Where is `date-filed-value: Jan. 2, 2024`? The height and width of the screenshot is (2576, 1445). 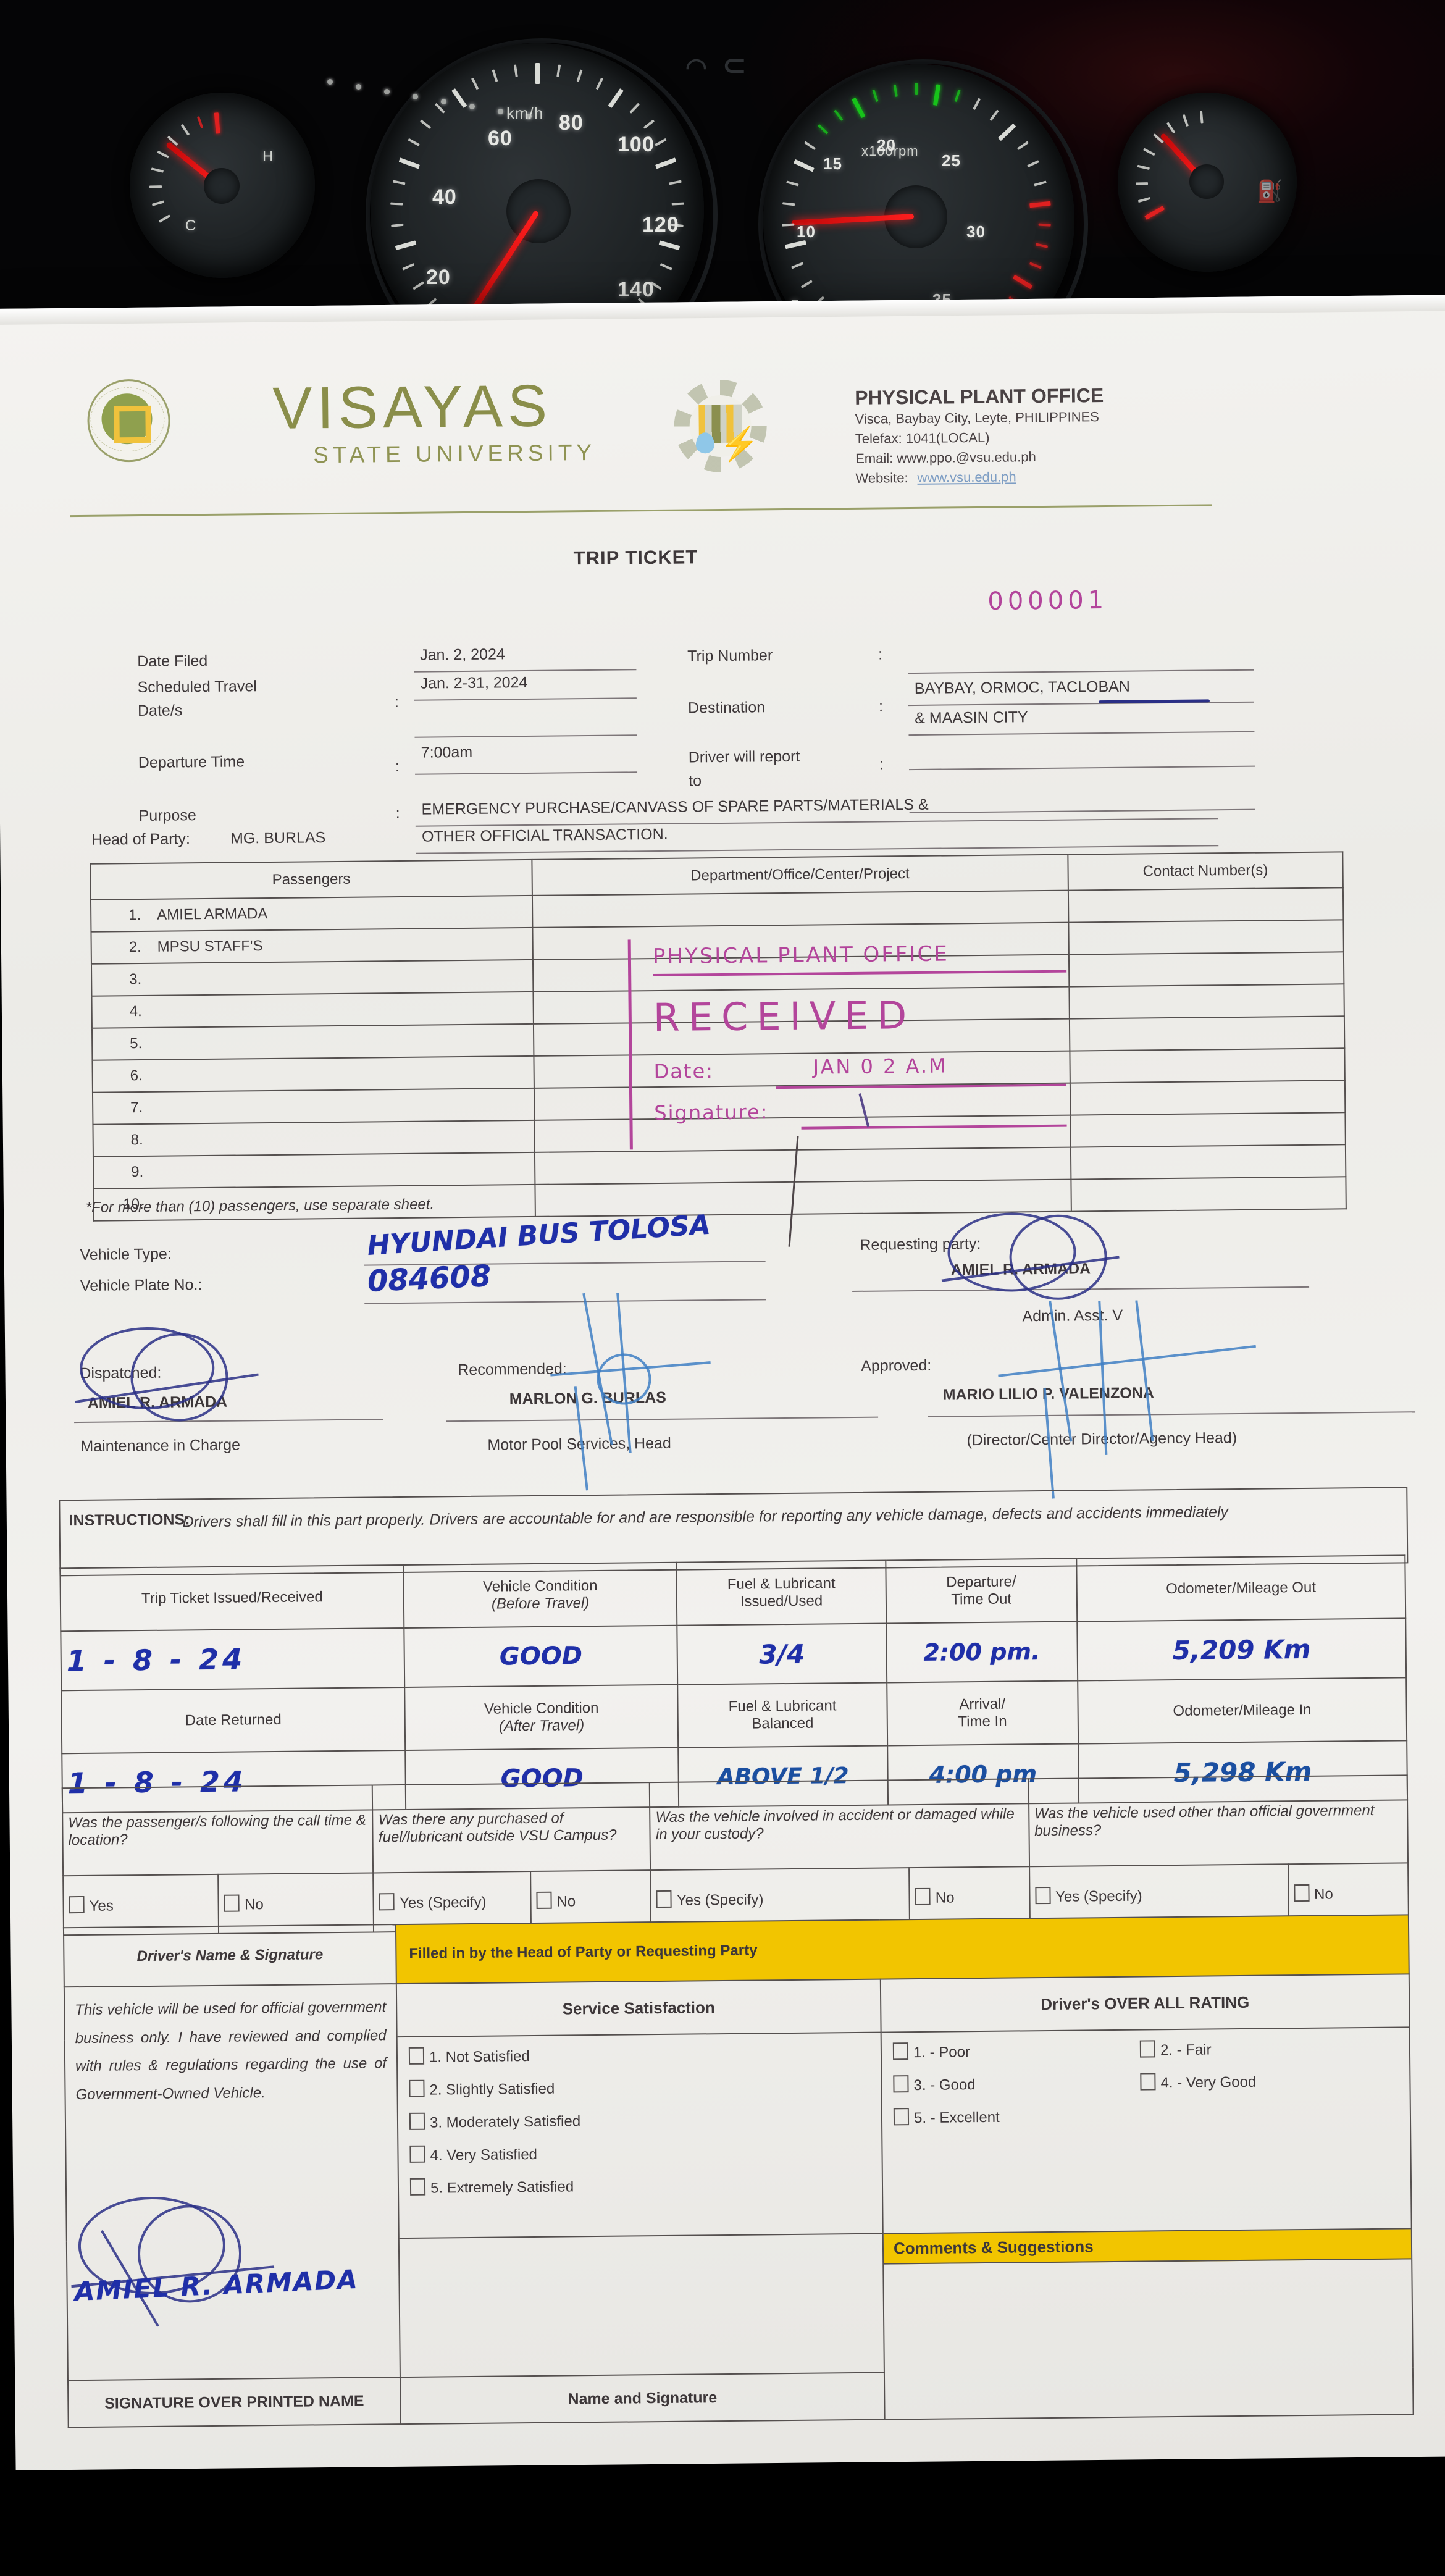 date-filed-value: Jan. 2, 2024 is located at coordinates (462, 655).